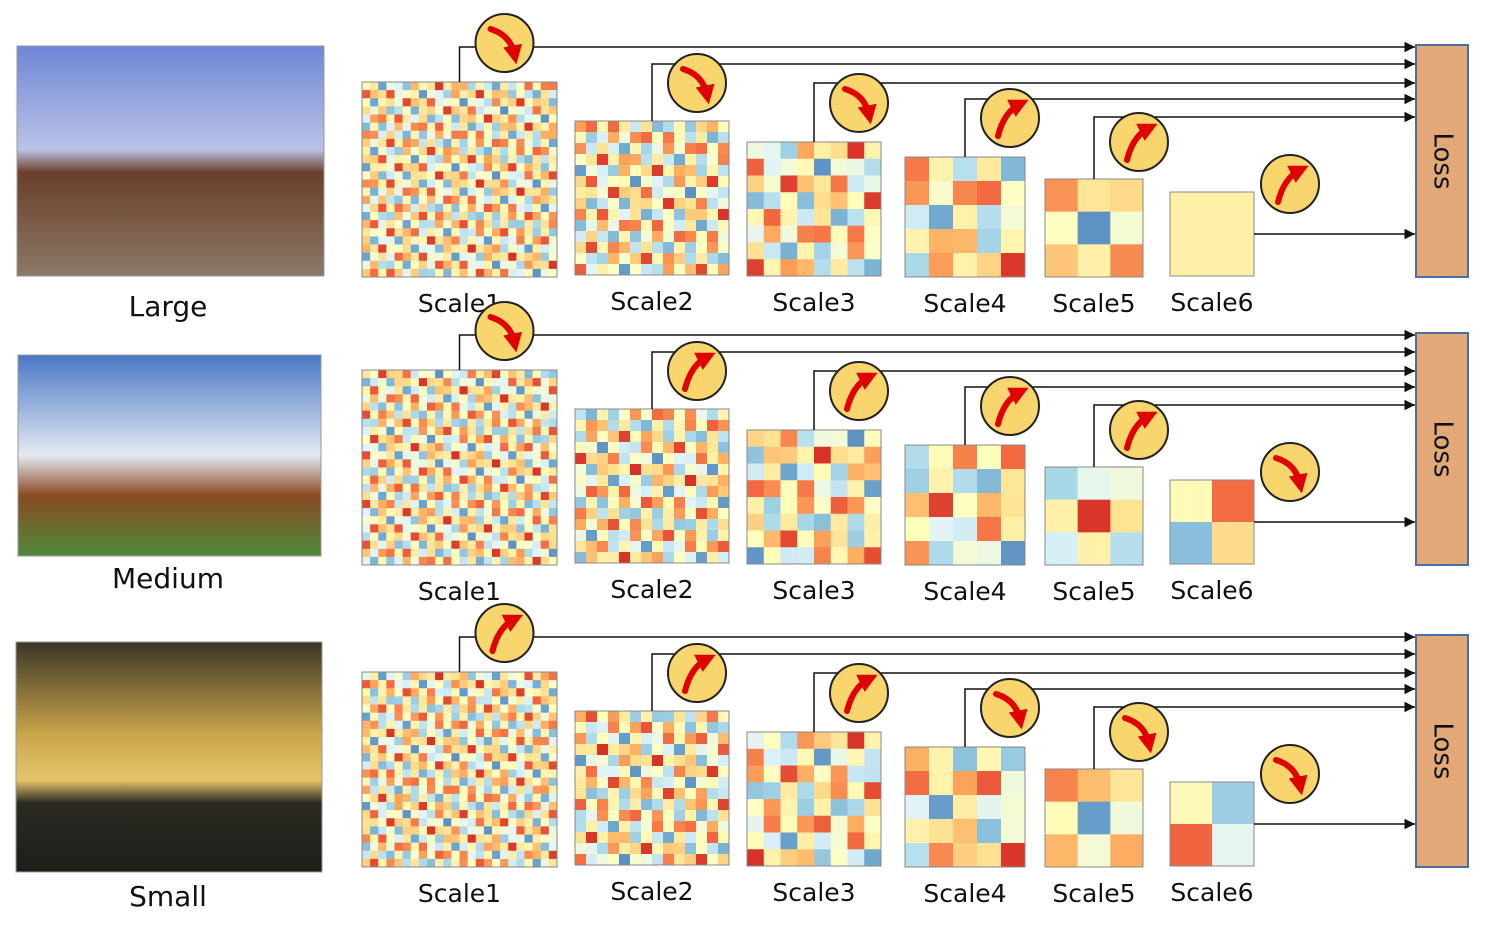  Describe the element at coordinates (504, 43) in the screenshot. I see `direction-badge` at that location.